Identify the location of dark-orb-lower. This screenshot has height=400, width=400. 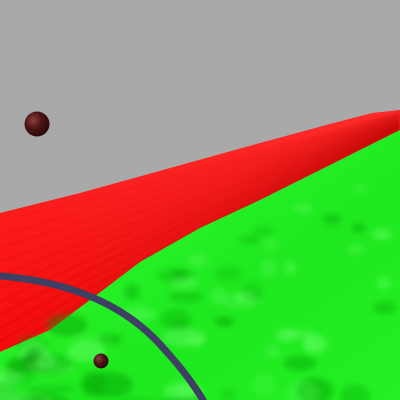
(101, 361).